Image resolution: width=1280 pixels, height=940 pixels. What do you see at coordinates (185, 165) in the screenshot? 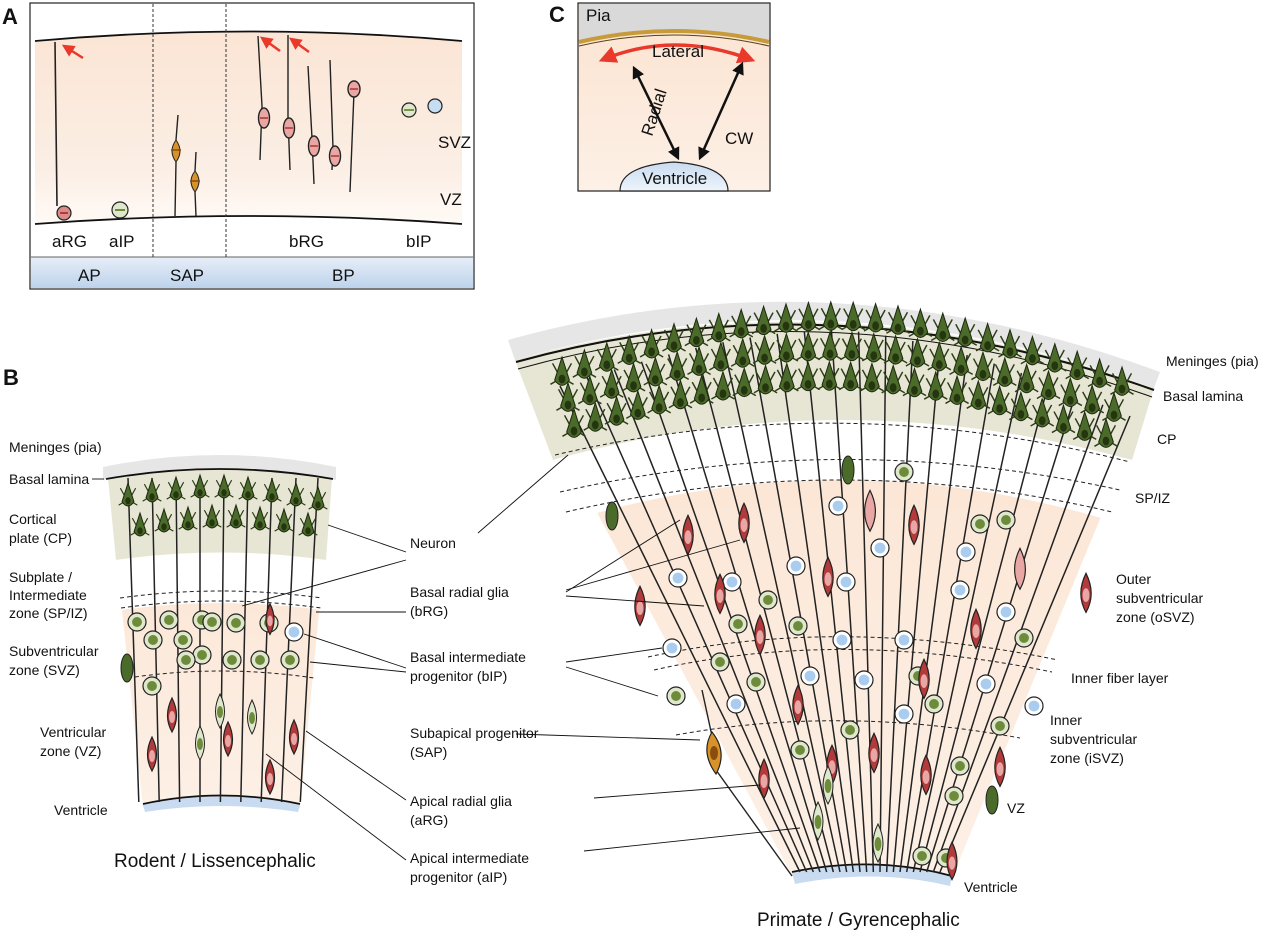
I see `sap-cell` at bounding box center [185, 165].